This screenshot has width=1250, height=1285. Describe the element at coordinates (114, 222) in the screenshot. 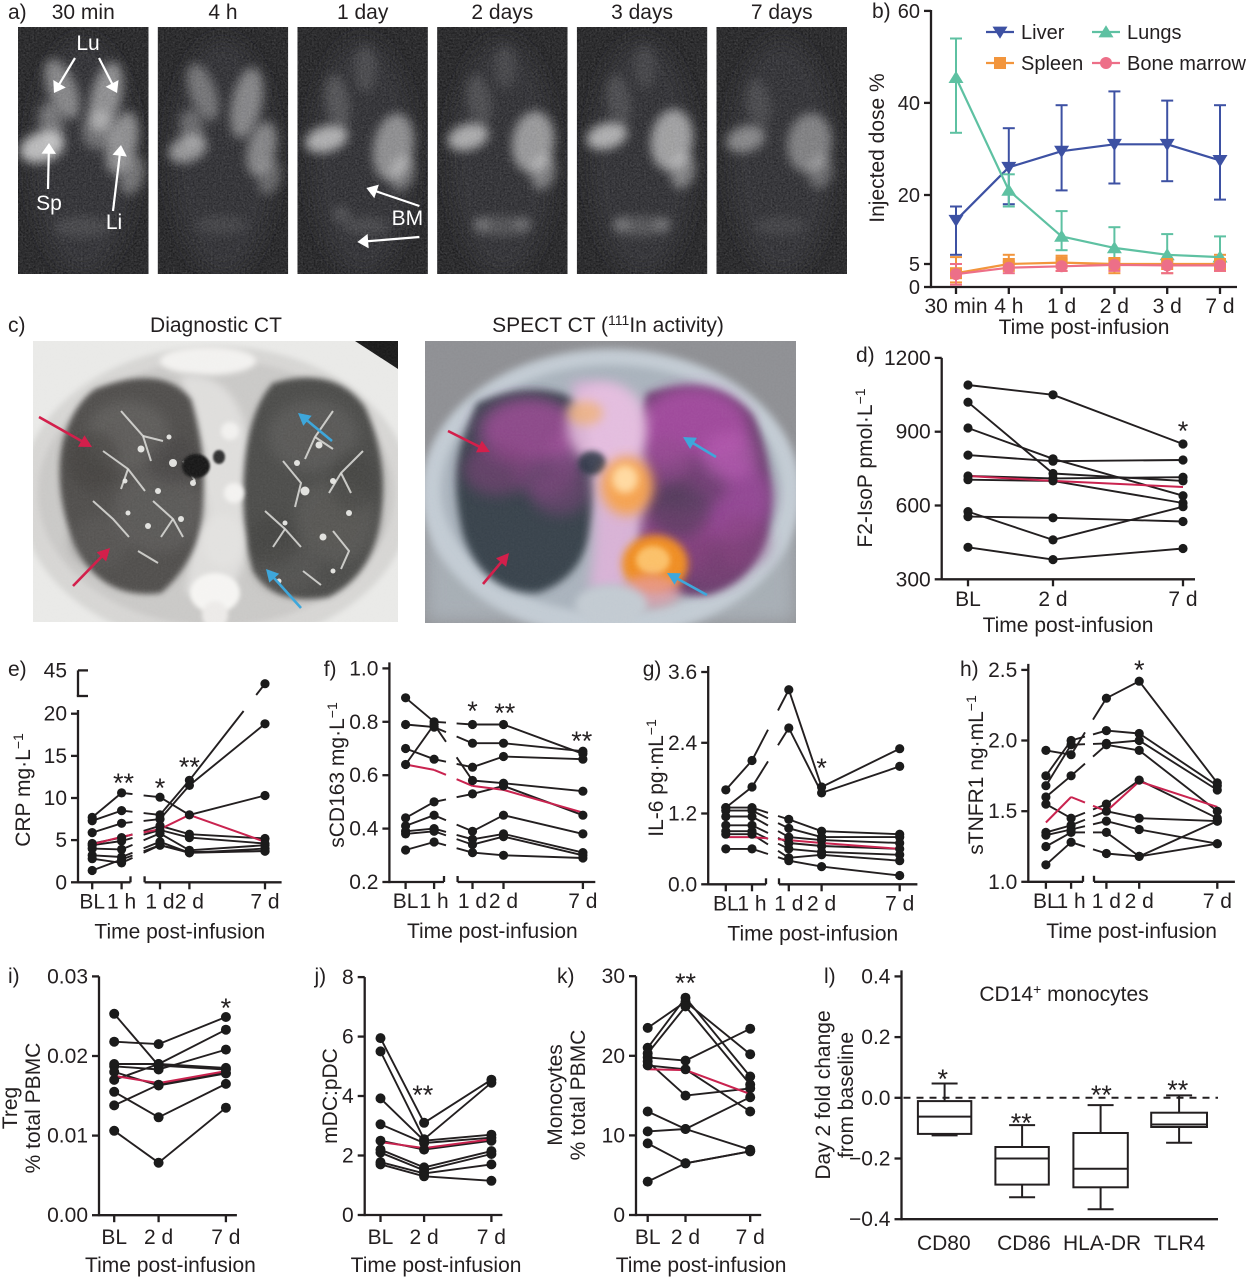

I see `svg-text: Li` at that location.